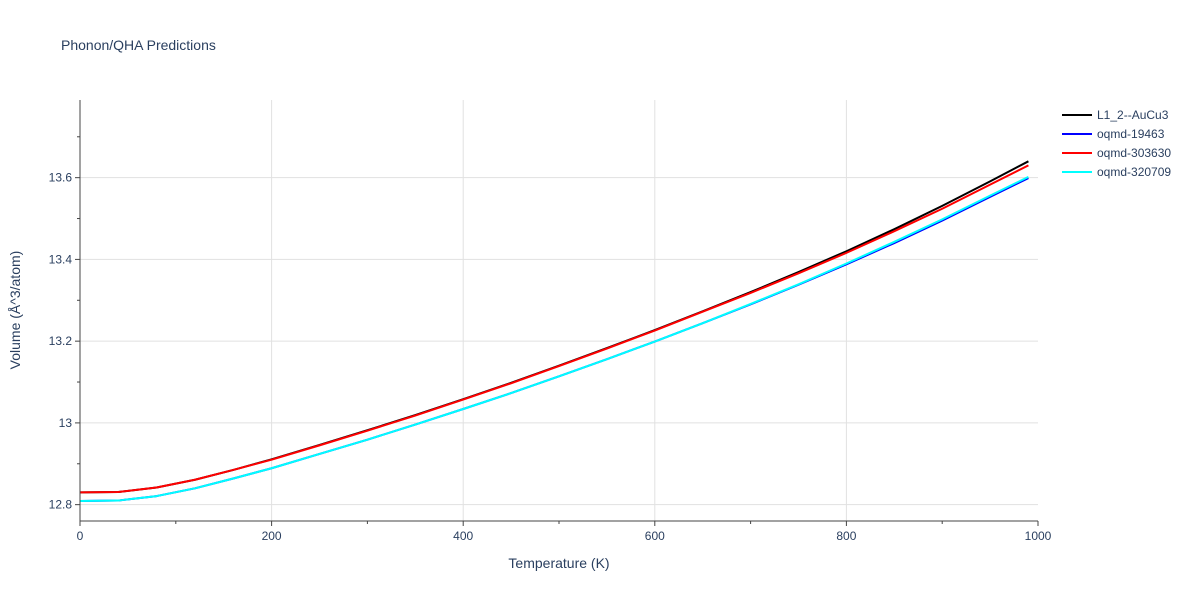  I want to click on y-axis-title: Volume (Å^3/atom), so click(15, 310).